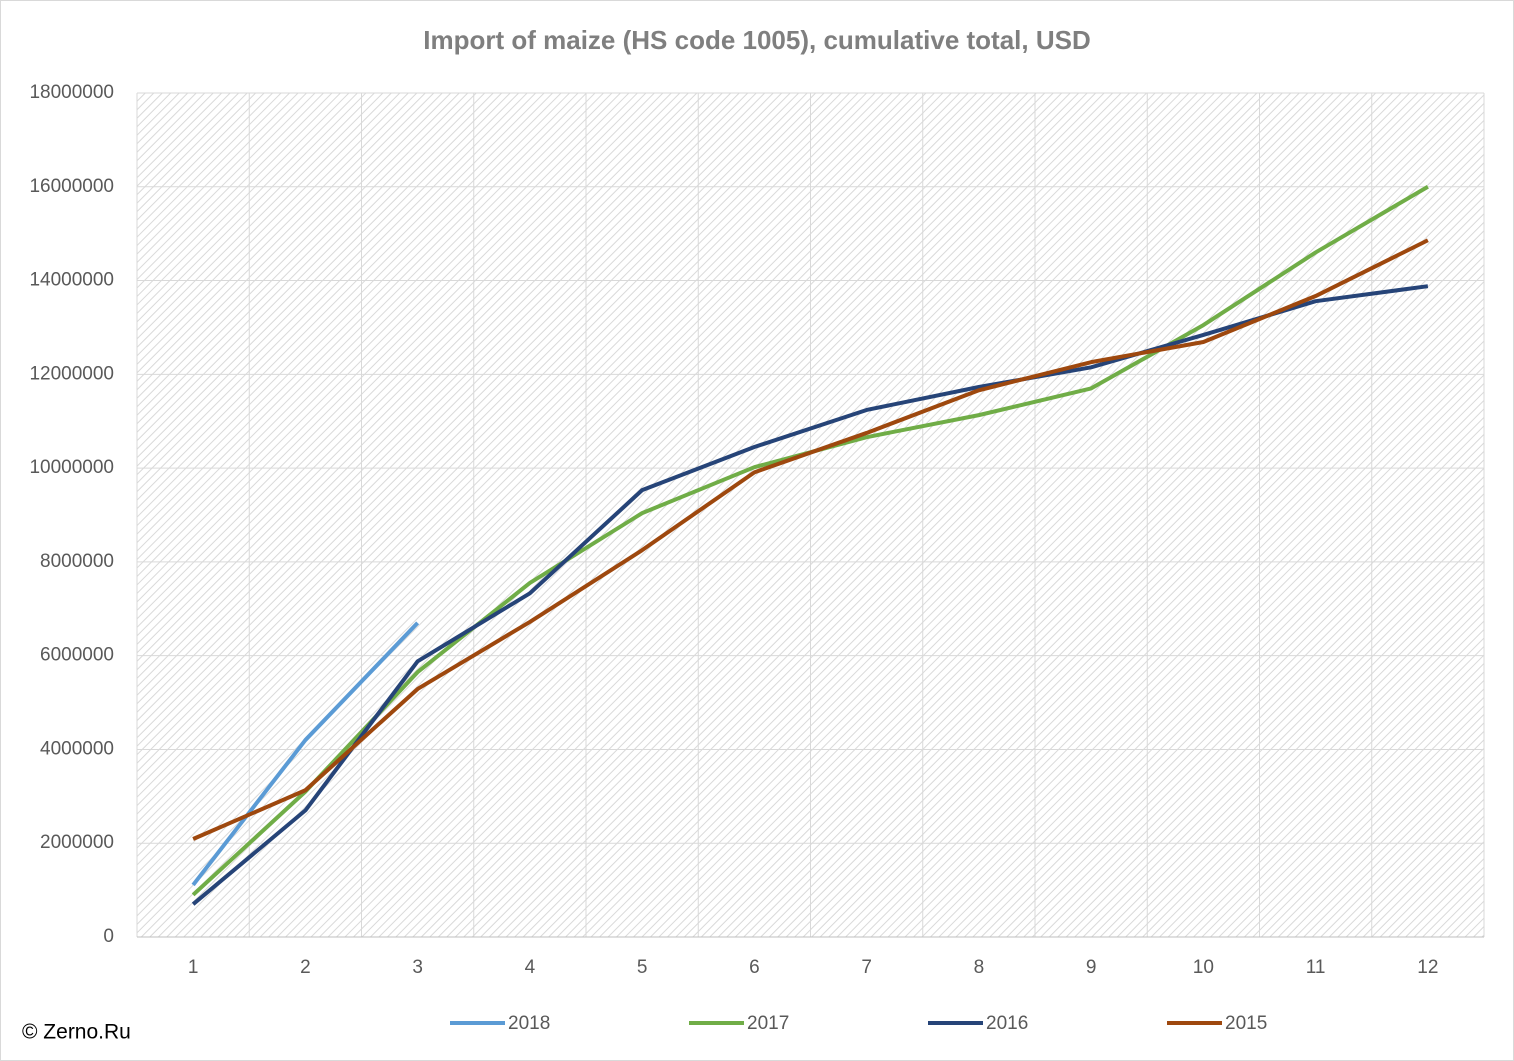  I want to click on x-tick-label: 7, so click(866, 967).